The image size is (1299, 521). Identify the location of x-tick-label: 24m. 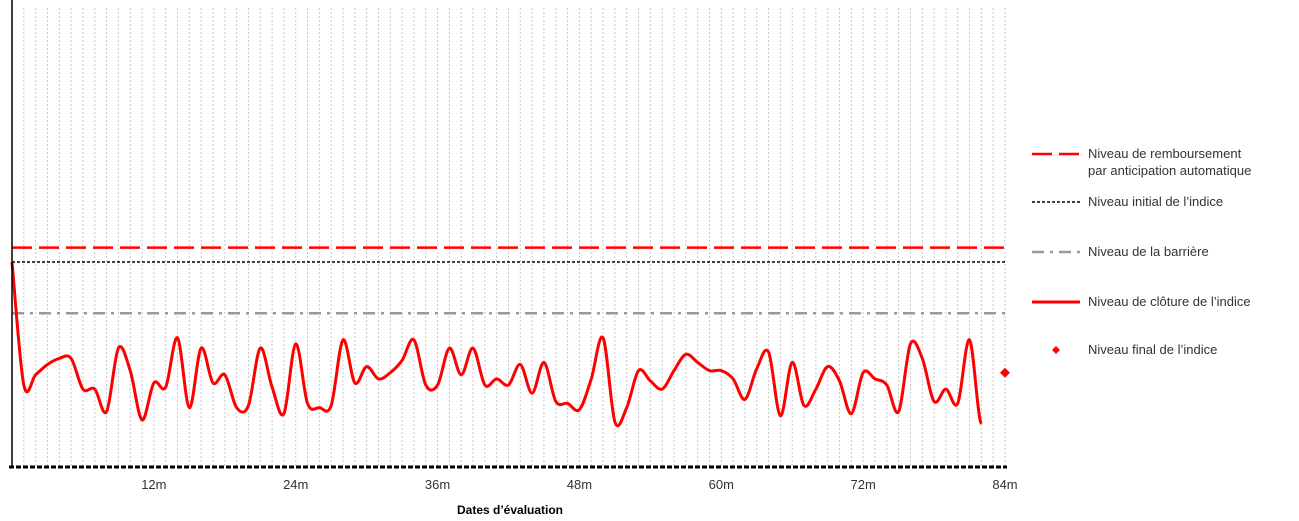
(295, 484).